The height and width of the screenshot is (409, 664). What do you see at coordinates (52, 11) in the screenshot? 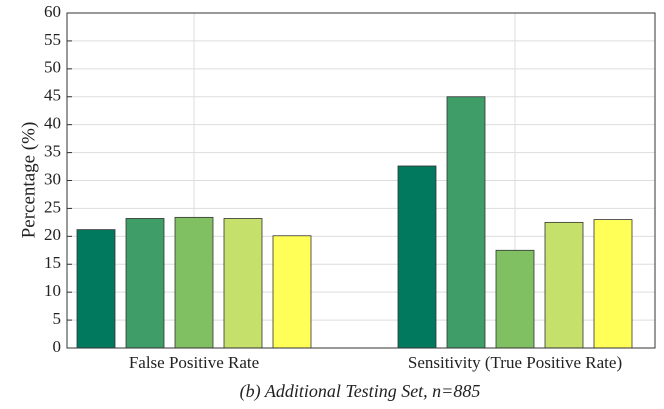
I see `y-tick-label: 60` at bounding box center [52, 11].